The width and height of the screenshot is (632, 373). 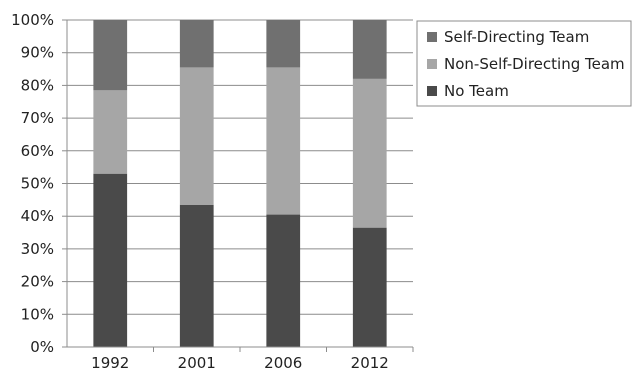 I want to click on y-tick-label: 50%, so click(x=37, y=184).